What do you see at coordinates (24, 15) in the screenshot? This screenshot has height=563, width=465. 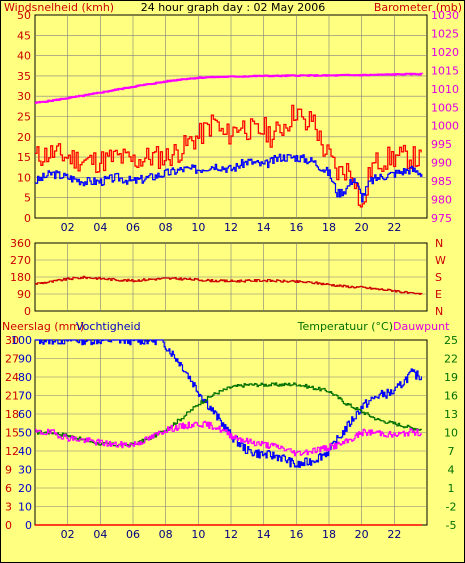 I see `wind-y-tick-label: 50` at bounding box center [24, 15].